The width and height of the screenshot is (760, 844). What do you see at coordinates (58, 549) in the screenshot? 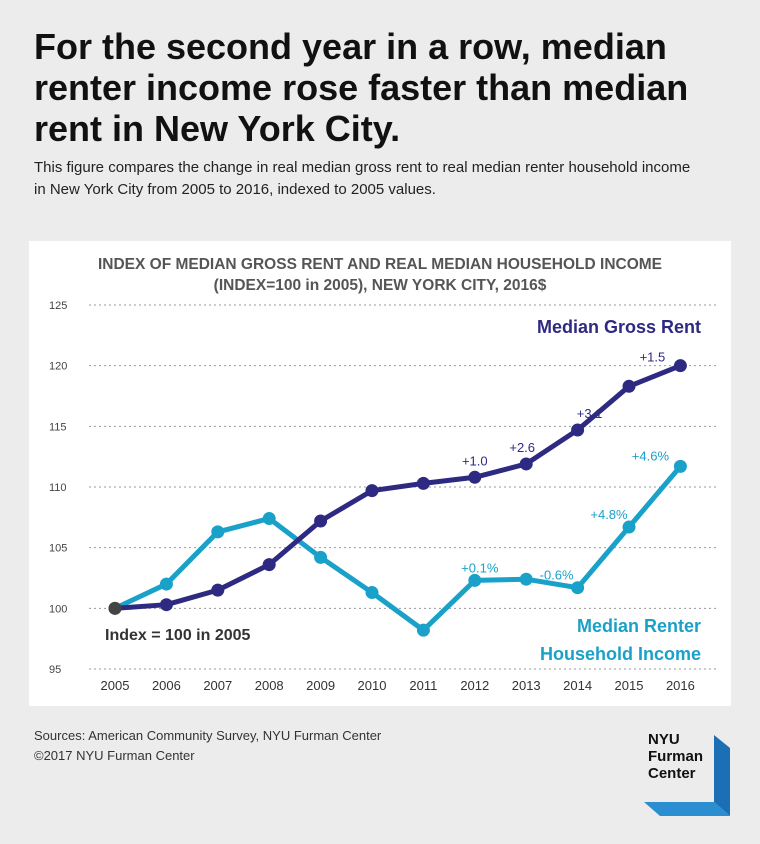
I see `y-tick-label: 105` at bounding box center [58, 549].